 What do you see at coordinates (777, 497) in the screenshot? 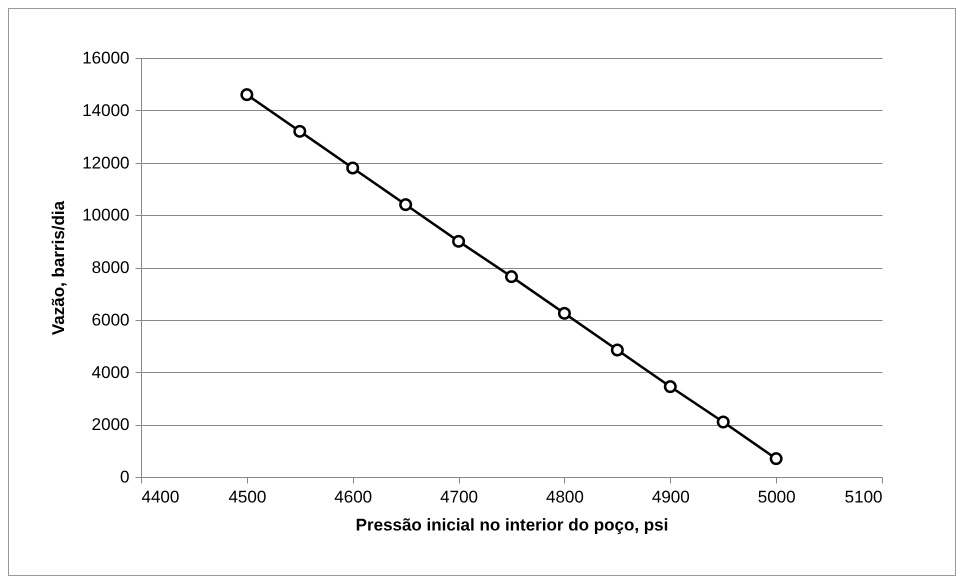
I see `x-tick-label: 5000` at bounding box center [777, 497].